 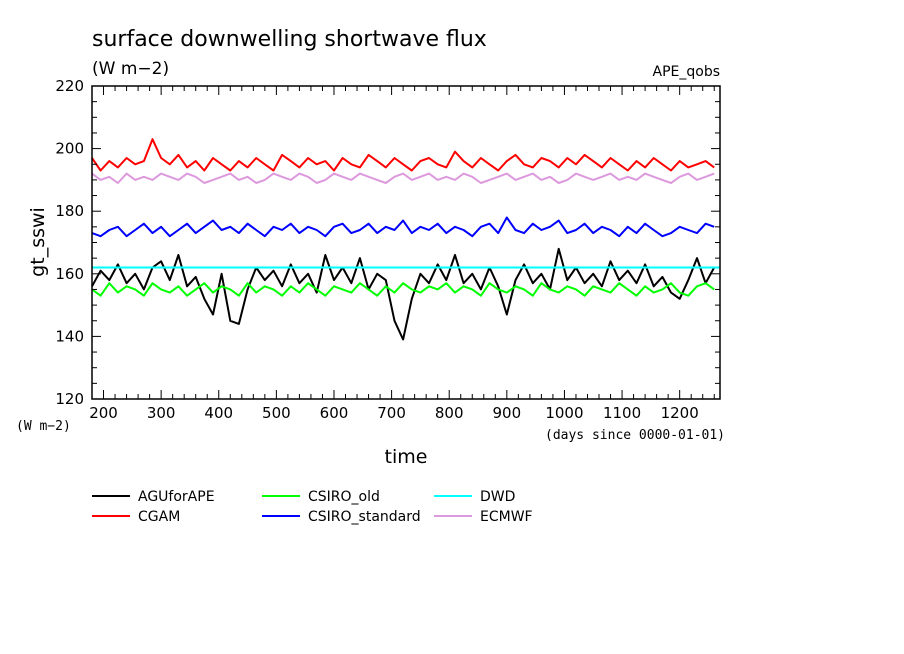 I want to click on x-tick-label: 1100, so click(x=622, y=413).